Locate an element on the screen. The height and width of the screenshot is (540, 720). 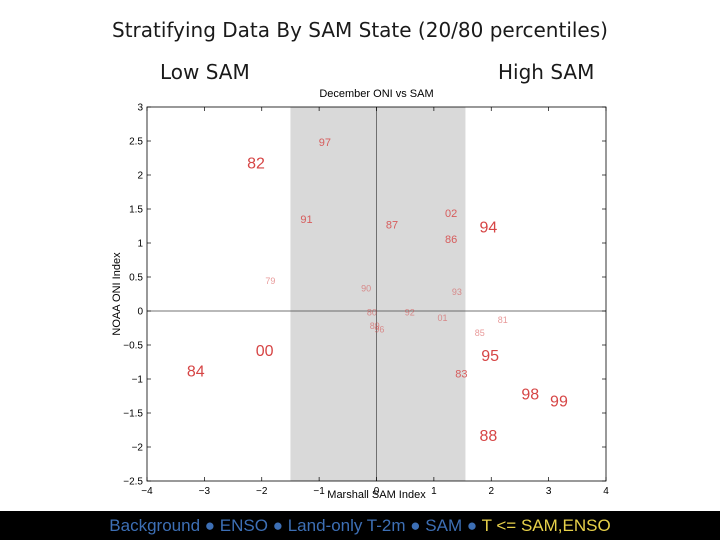
data-point-label: 85 is located at coordinates (480, 333).